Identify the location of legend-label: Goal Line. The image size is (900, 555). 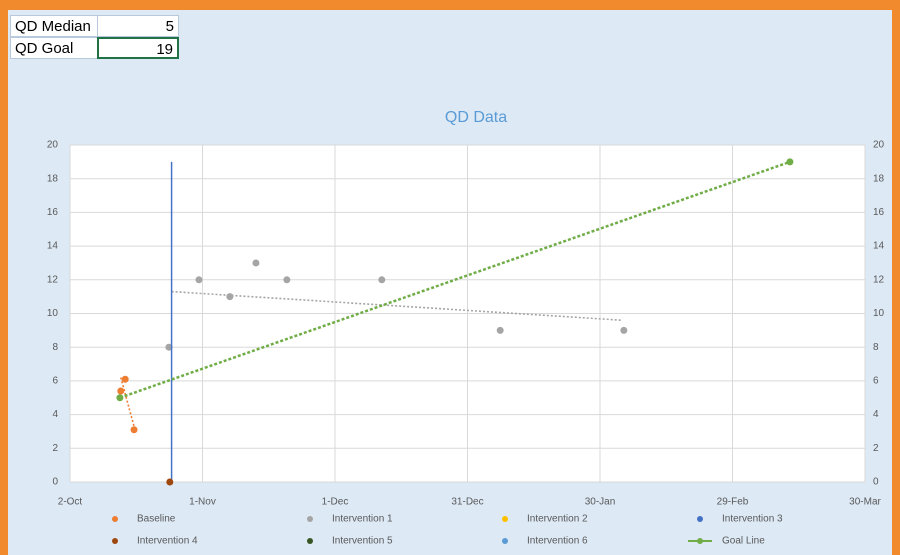
(743, 541).